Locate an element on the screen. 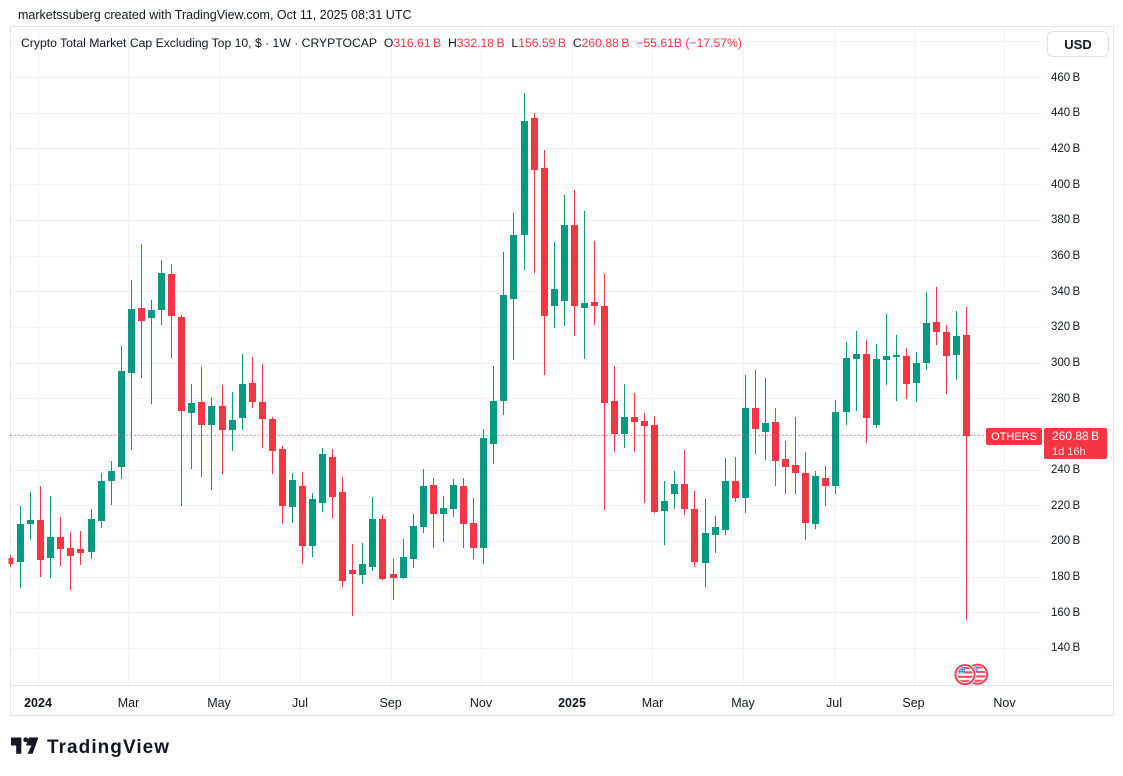  svg-text: TradingView is located at coordinates (108, 747).